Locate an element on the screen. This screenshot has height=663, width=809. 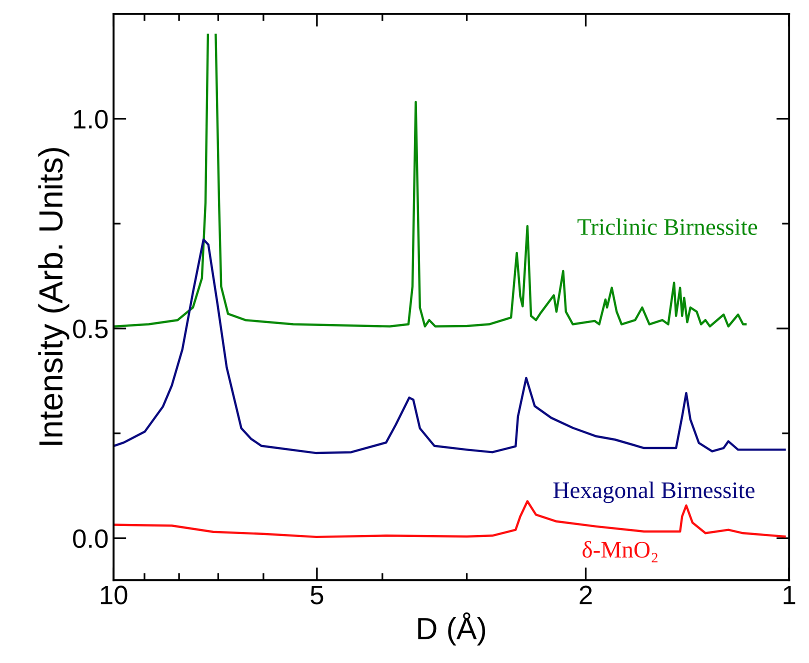
y-tick-label: 1.0 is located at coordinates (91, 119).